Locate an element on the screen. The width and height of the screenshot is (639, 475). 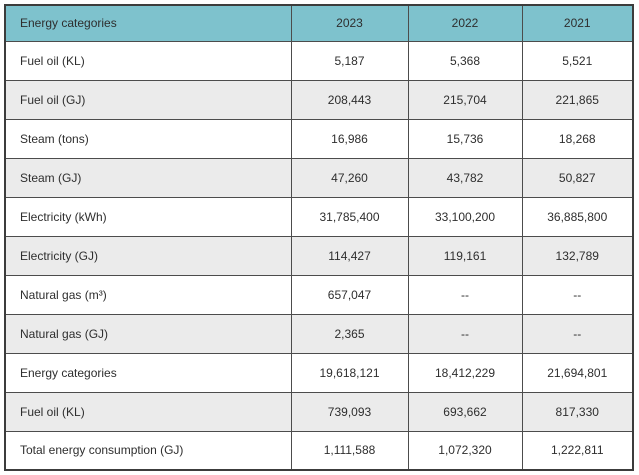
table-header: Energy categories 2023 2022 2021 is located at coordinates (319, 23).